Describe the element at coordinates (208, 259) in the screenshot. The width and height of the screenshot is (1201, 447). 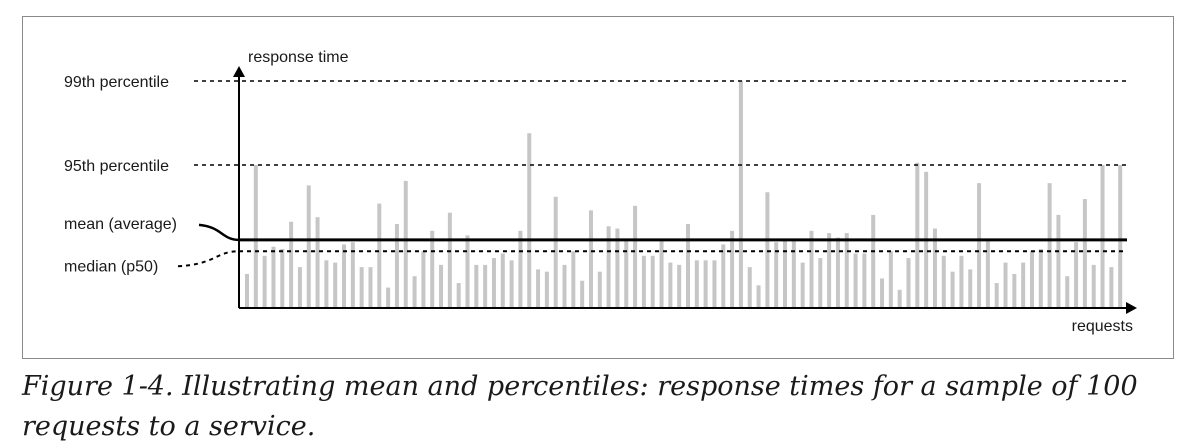
I see `median-connector` at that location.